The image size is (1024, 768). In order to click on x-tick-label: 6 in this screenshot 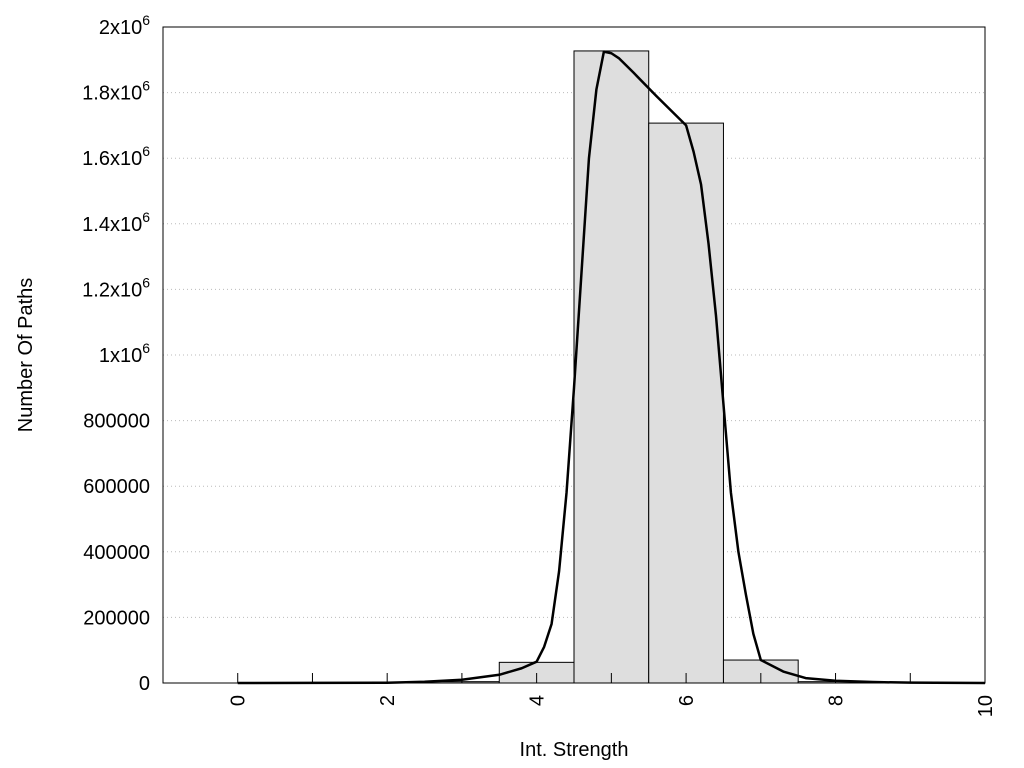, I will do `click(687, 700)`.